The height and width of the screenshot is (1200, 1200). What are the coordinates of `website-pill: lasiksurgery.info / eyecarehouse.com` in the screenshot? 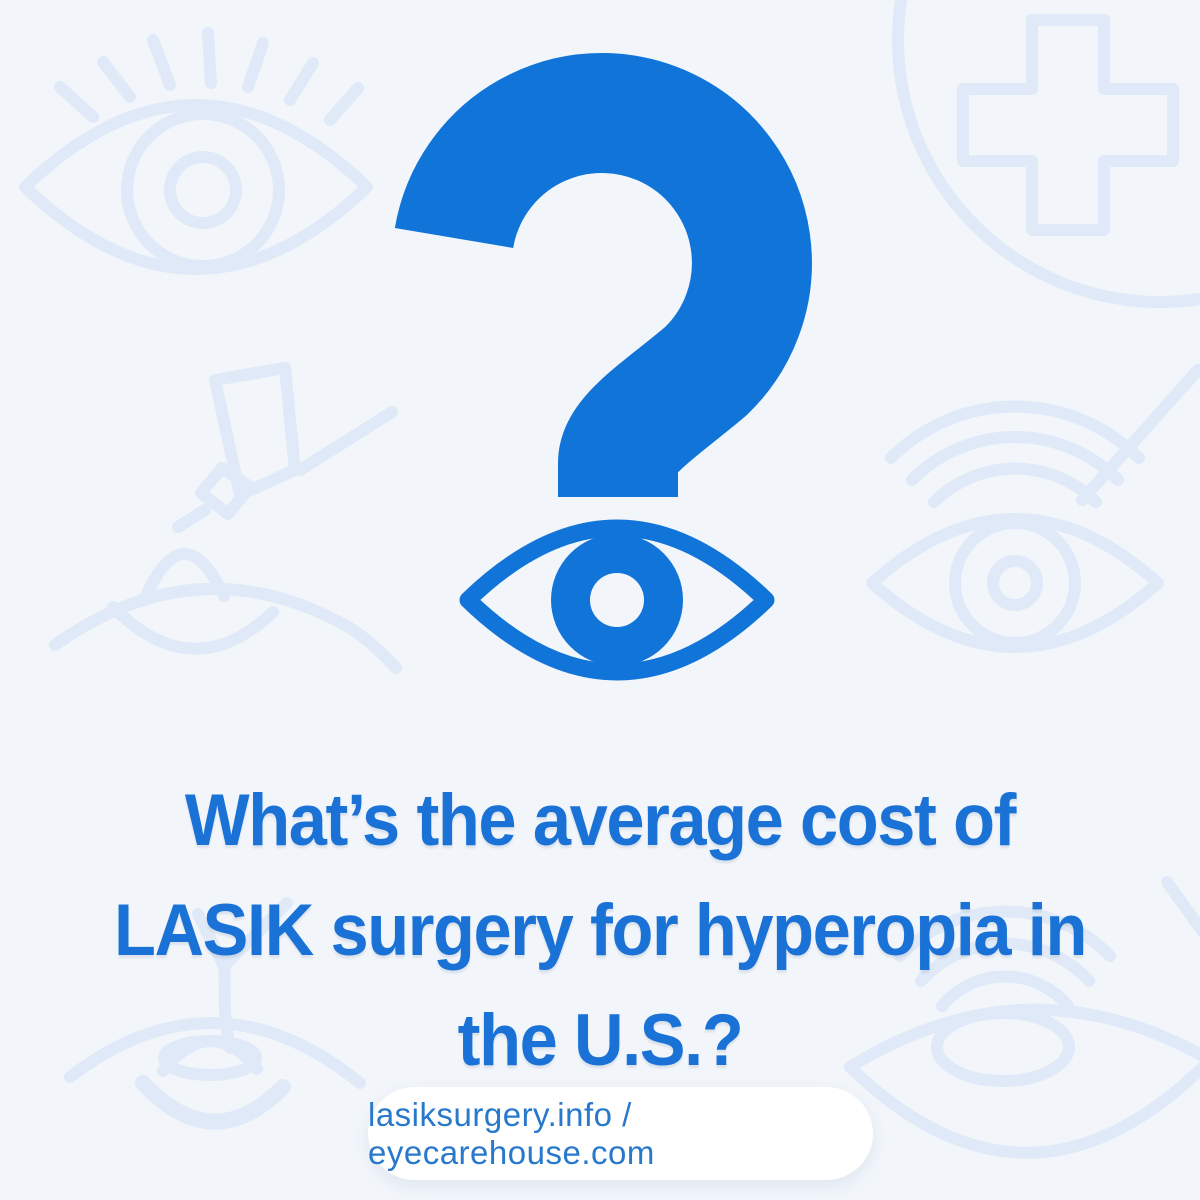 It's located at (620, 1133).